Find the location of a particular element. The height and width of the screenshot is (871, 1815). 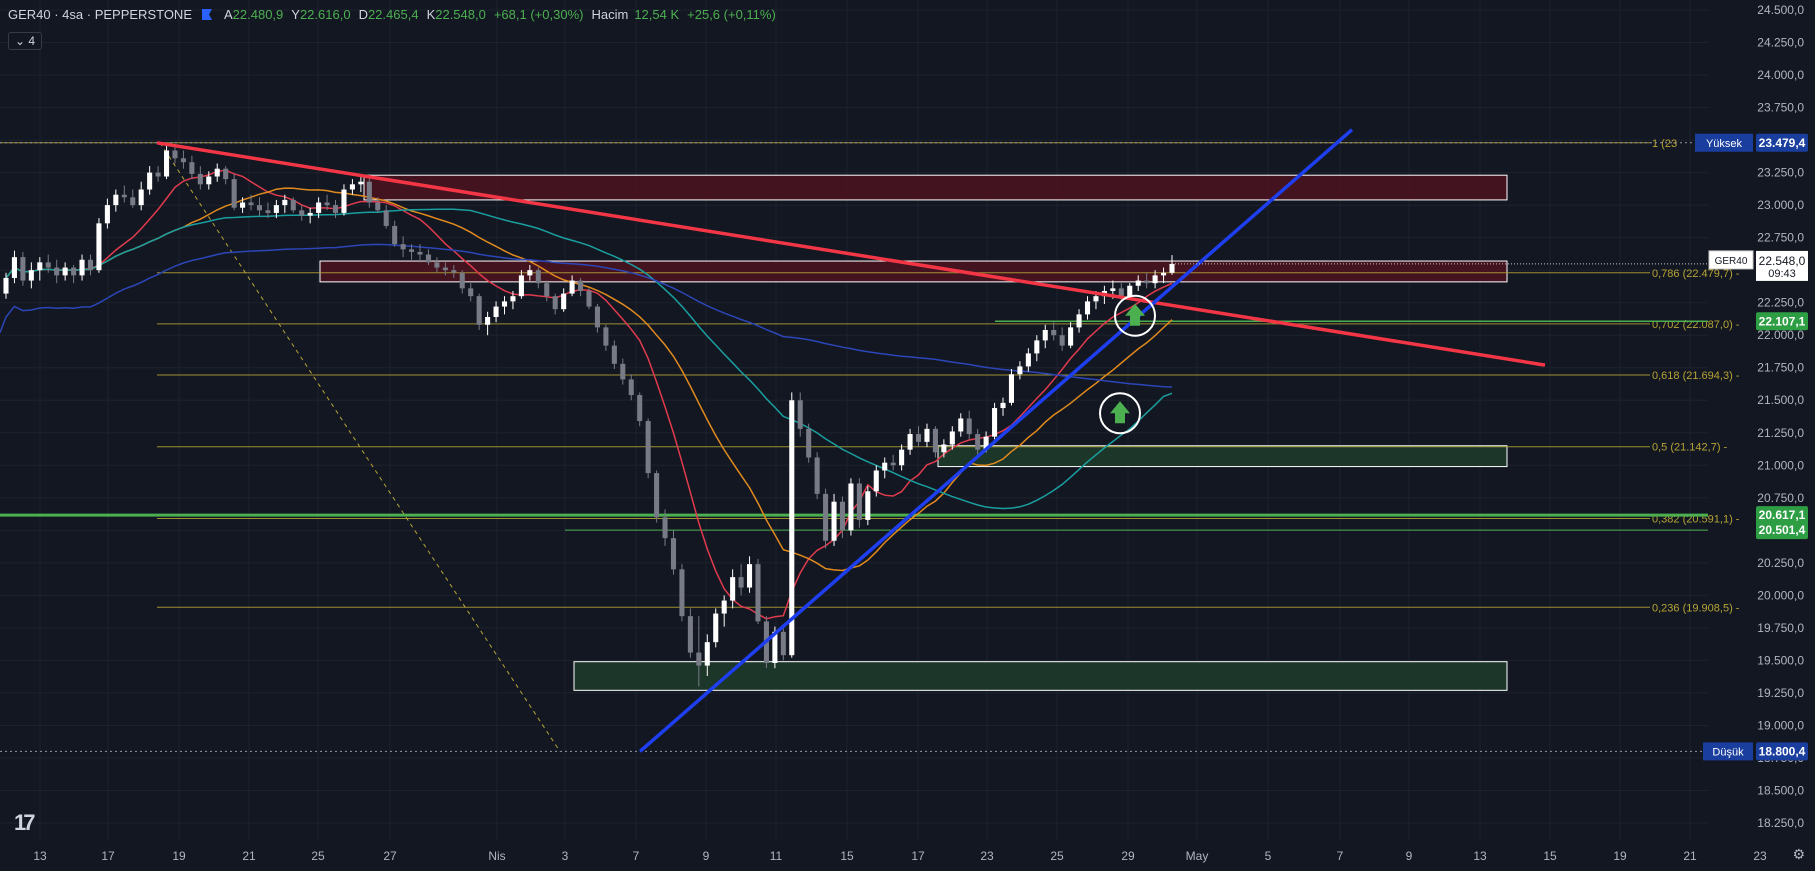

level-tag-support-2-bg is located at coordinates (1782, 515).